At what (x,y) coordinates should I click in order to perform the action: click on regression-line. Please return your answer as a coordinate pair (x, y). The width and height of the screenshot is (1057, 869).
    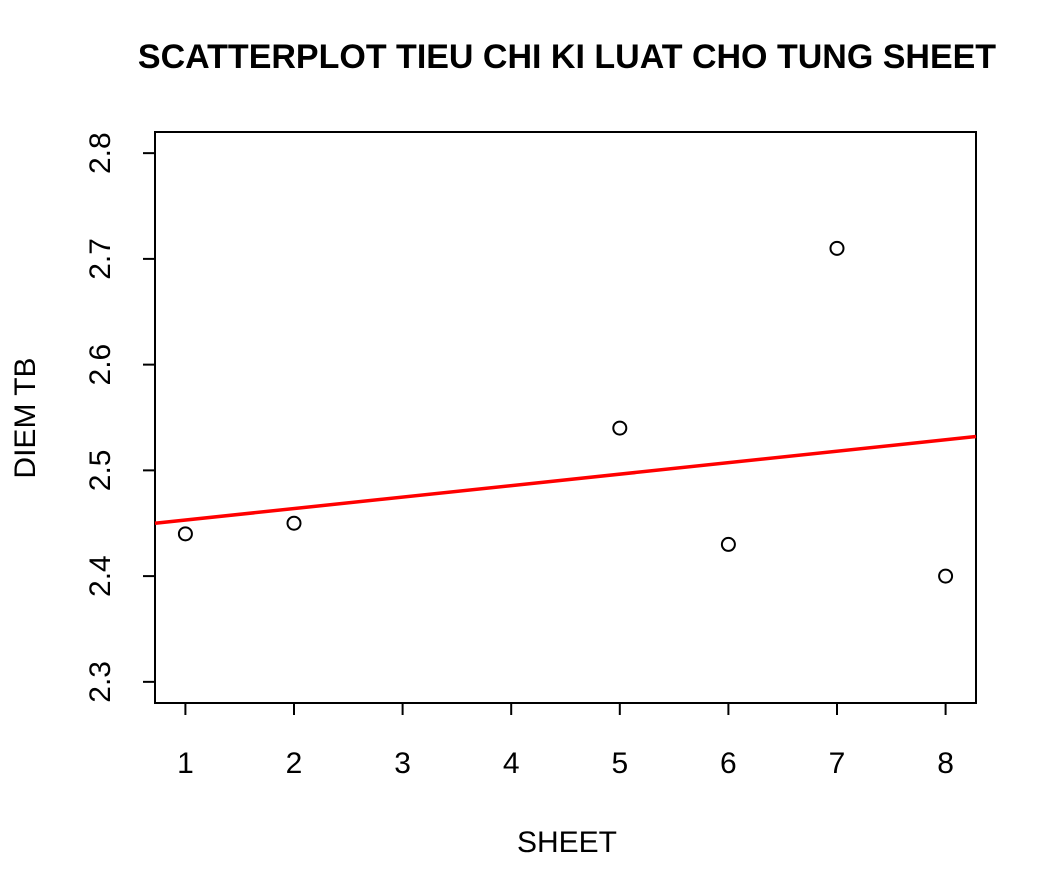
    Looking at the image, I should click on (565, 479).